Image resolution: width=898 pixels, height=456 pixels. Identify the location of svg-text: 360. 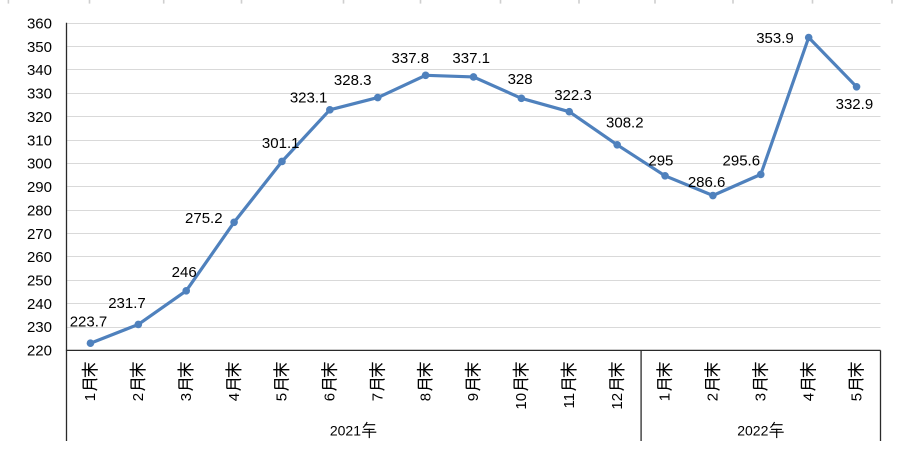
(39, 23).